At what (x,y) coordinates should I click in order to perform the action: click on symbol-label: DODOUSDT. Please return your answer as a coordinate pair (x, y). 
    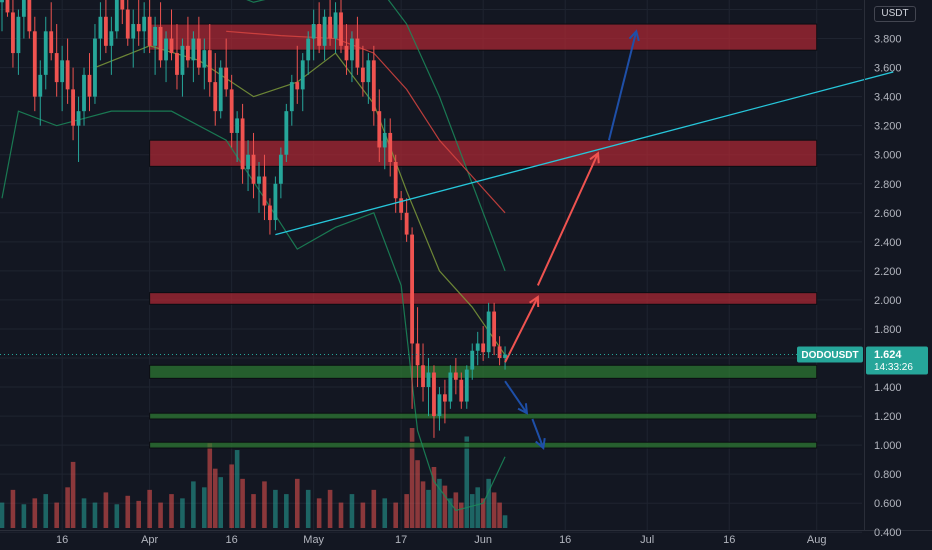
    Looking at the image, I should click on (829, 355).